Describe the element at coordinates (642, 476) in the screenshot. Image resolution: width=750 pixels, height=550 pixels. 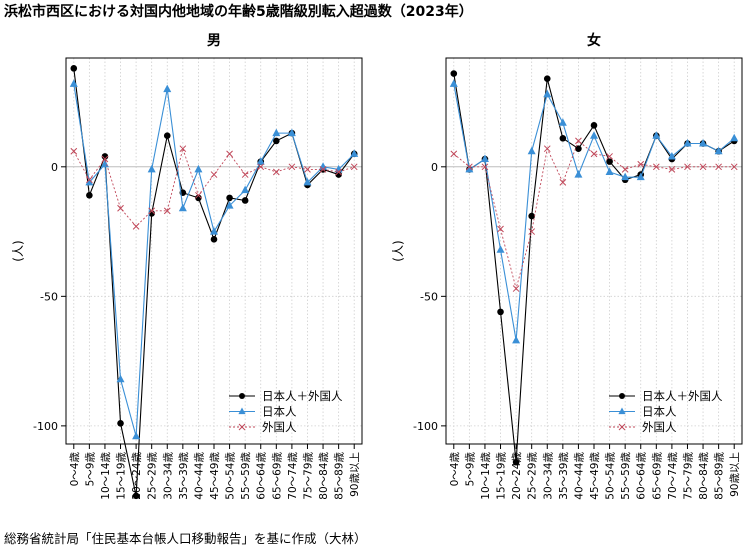
I see `tick-label-x: 60～64歳` at that location.